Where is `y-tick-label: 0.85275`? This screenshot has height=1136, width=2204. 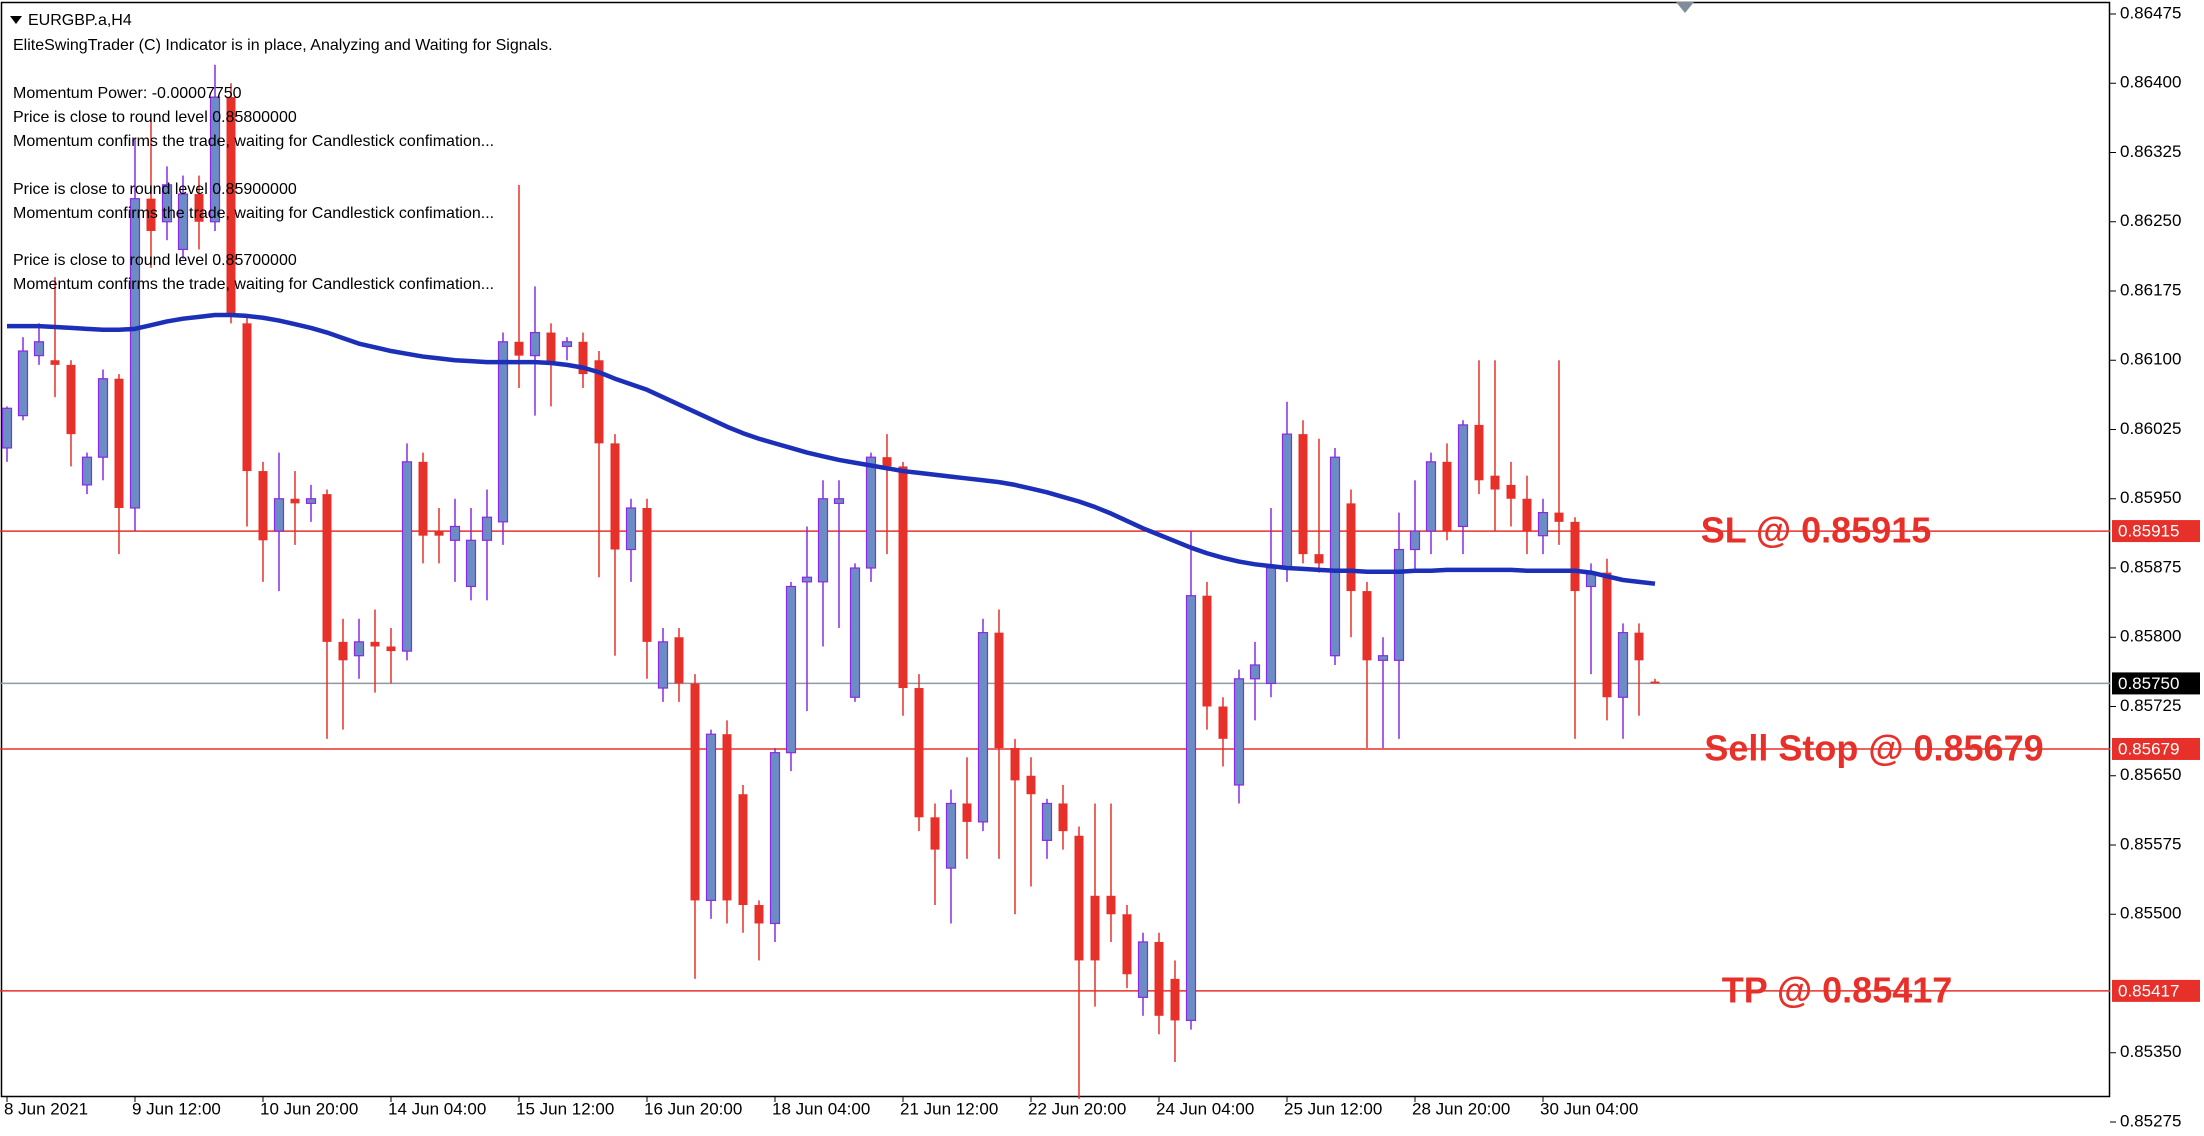 y-tick-label: 0.85275 is located at coordinates (2150, 1120).